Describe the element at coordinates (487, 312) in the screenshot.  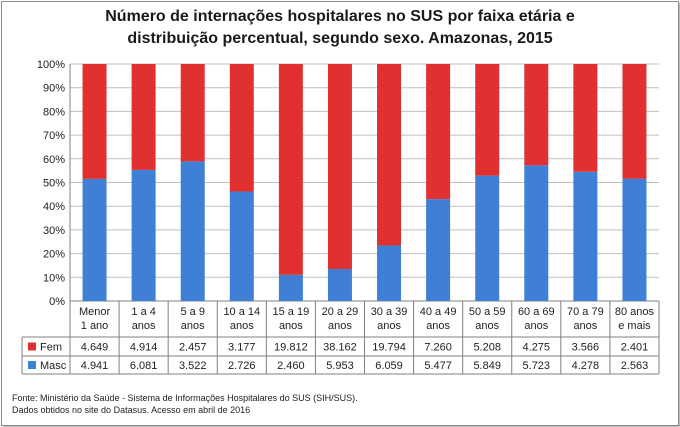
I see `x-tick-label-line1: 50 a 59` at that location.